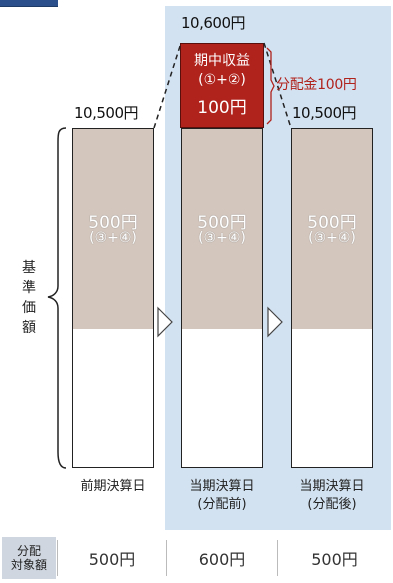 The width and height of the screenshot is (393, 583). Describe the element at coordinates (324, 113) in the screenshot. I see `after-value-label: 10,500円` at that location.